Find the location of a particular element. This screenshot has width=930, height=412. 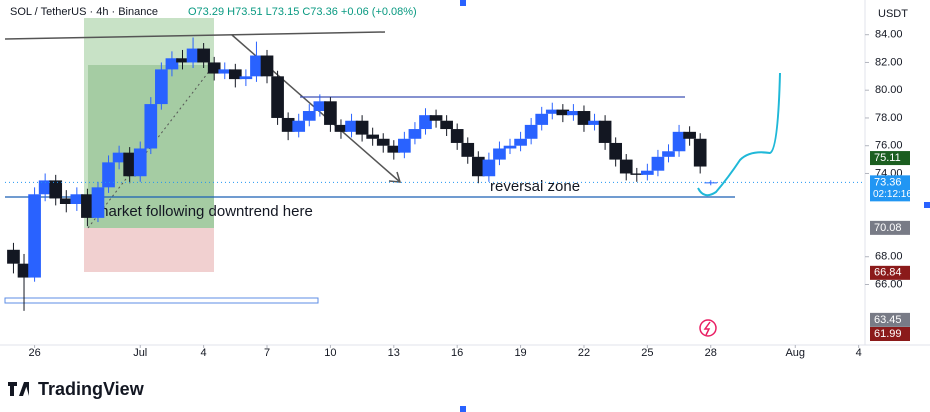

y-tick-label: 80.00 is located at coordinates (889, 90).